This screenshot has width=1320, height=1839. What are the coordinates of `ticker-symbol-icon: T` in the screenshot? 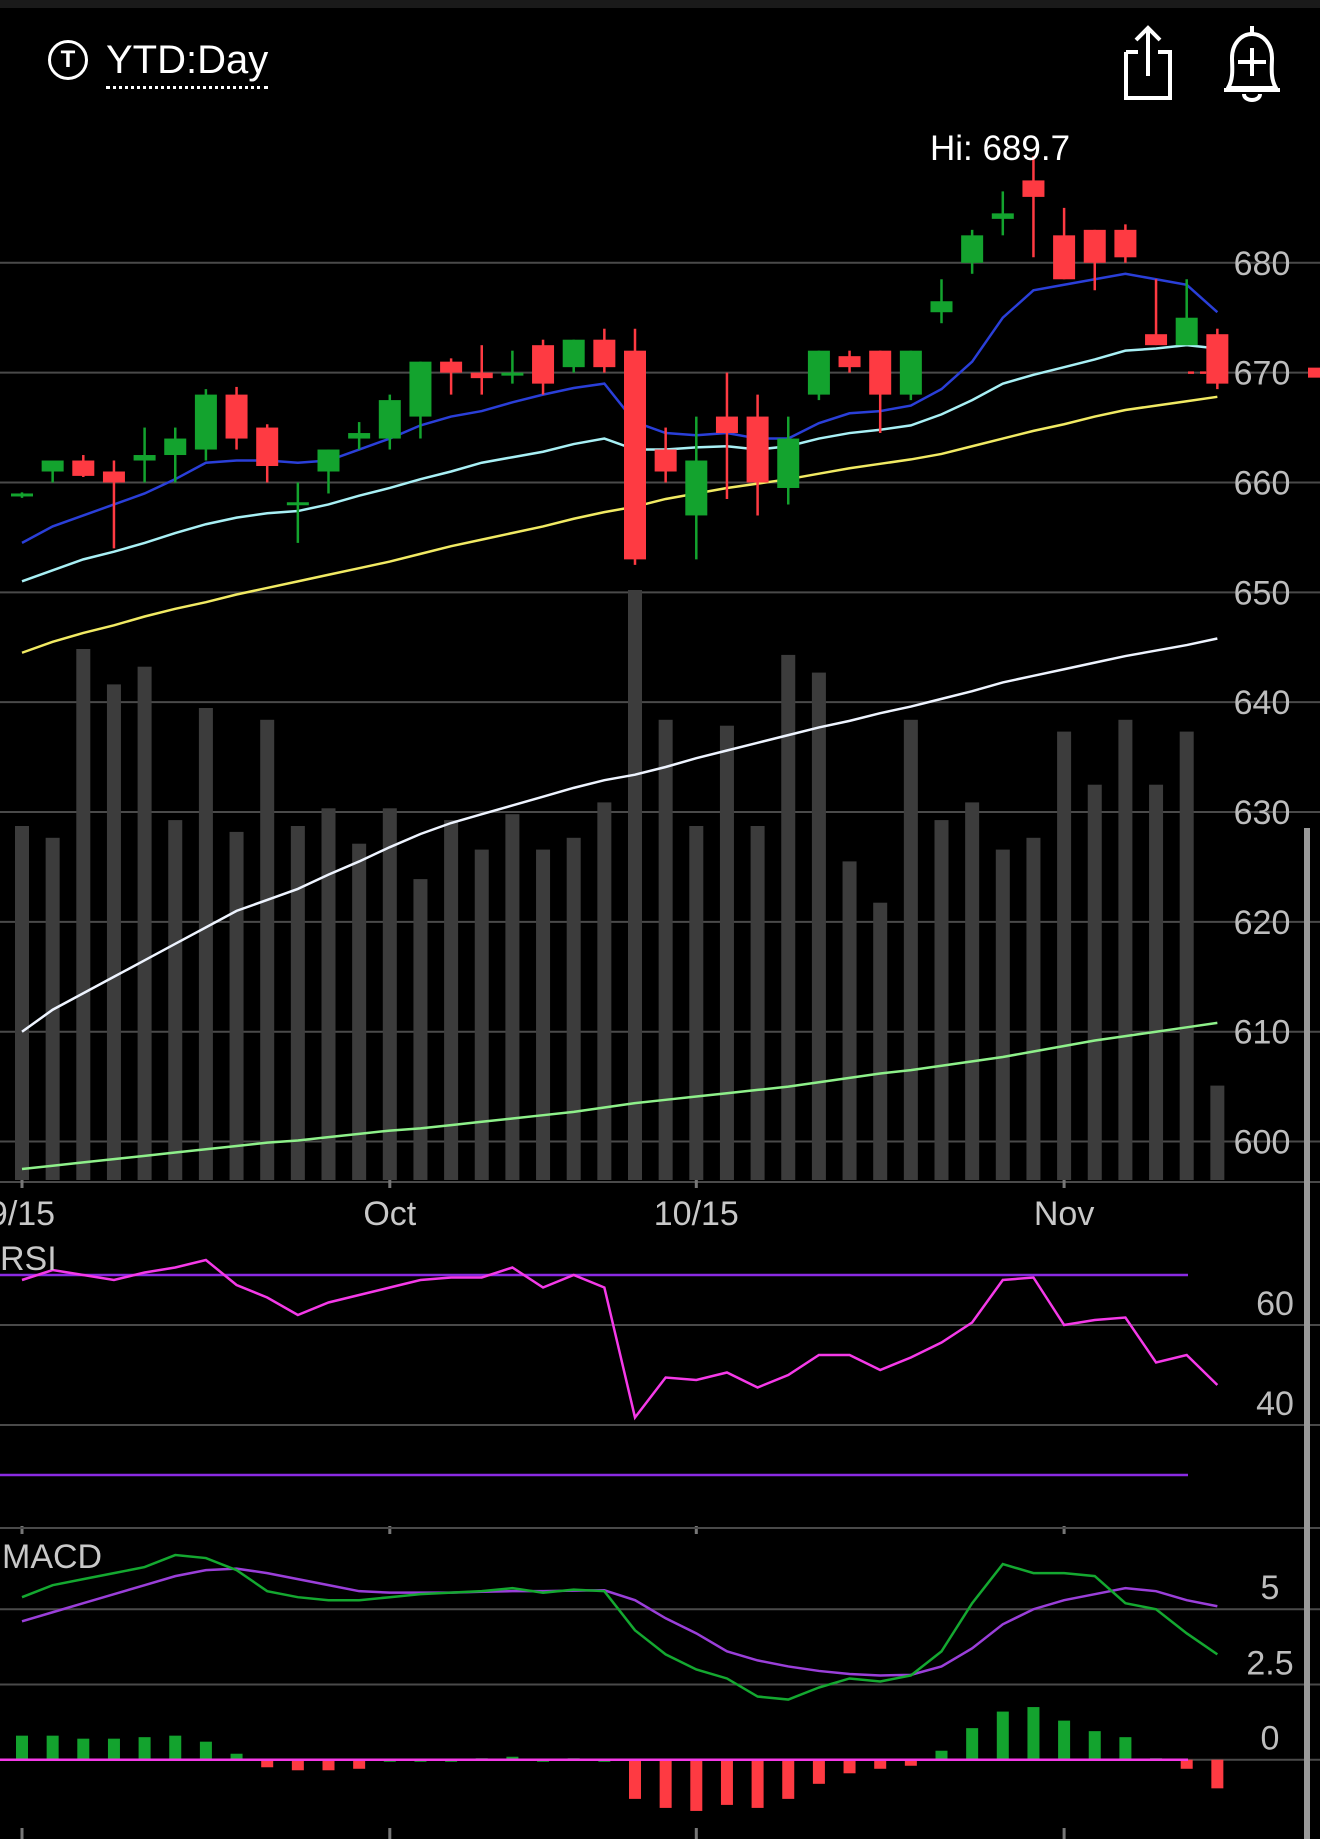 It's located at (68, 60).